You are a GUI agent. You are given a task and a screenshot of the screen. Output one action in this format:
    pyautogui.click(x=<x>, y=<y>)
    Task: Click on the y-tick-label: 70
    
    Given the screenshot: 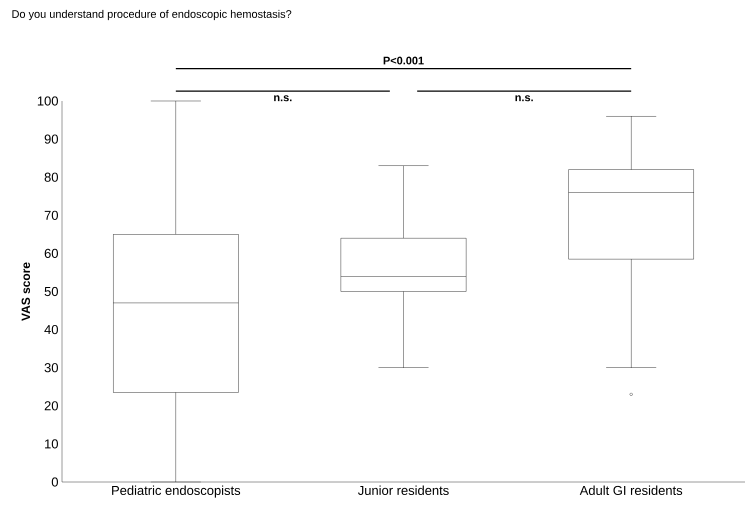 What is the action you would take?
    pyautogui.click(x=51, y=215)
    